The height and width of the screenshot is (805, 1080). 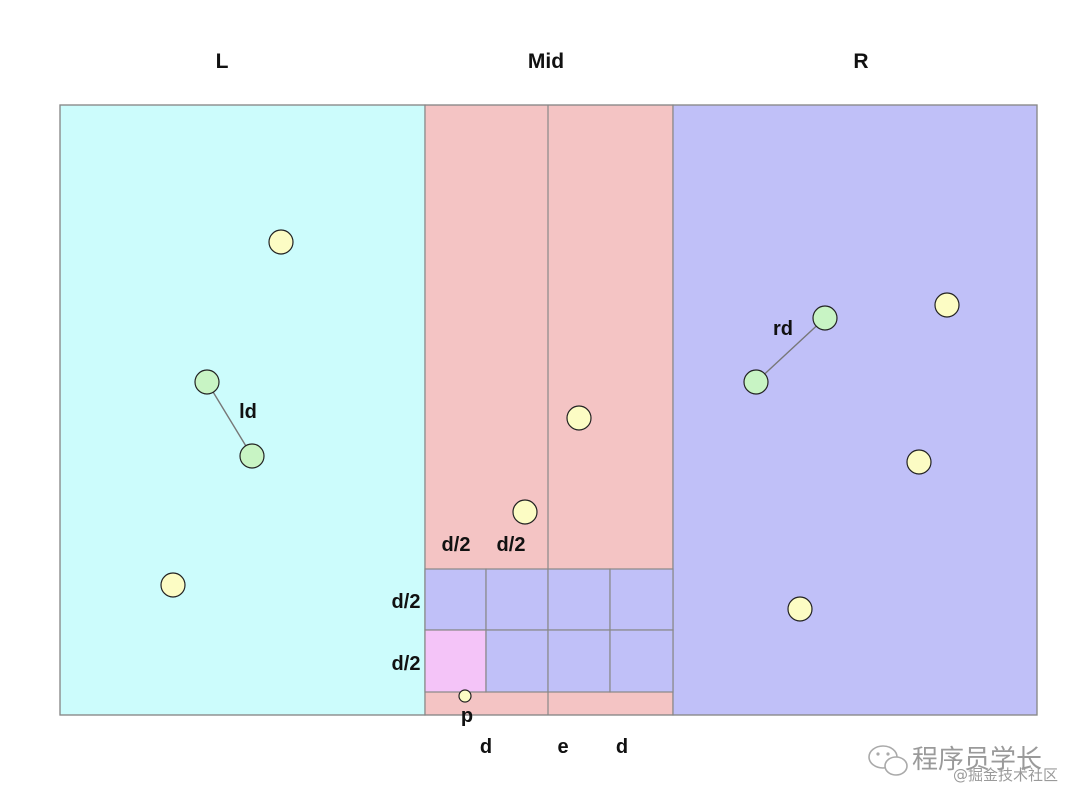 I want to click on strip-right-width-label: d, so click(x=622, y=747).